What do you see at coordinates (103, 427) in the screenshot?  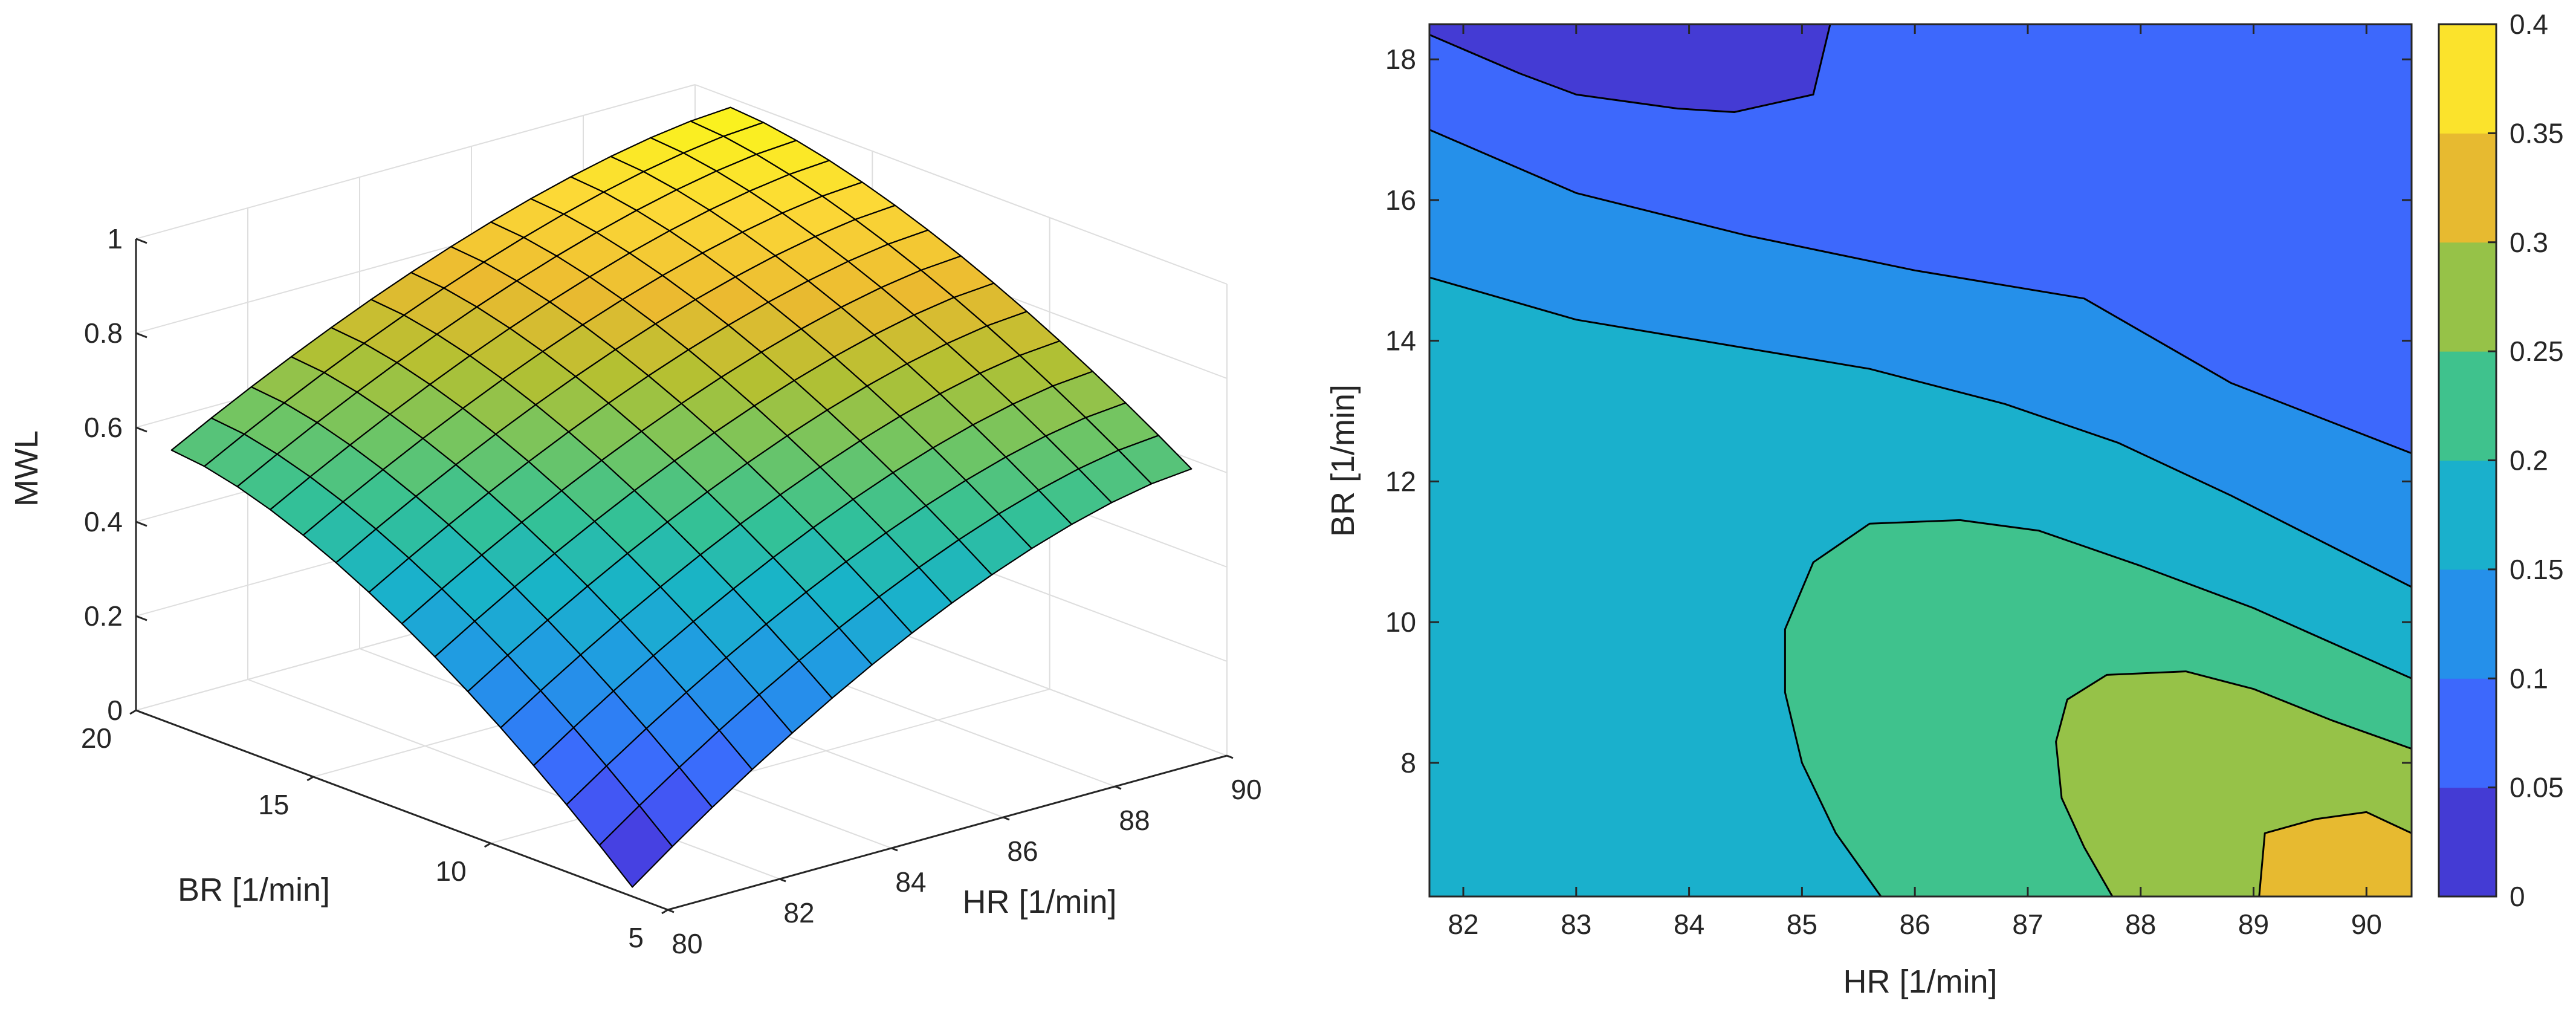 I see `z-tick-label: 0.6` at bounding box center [103, 427].